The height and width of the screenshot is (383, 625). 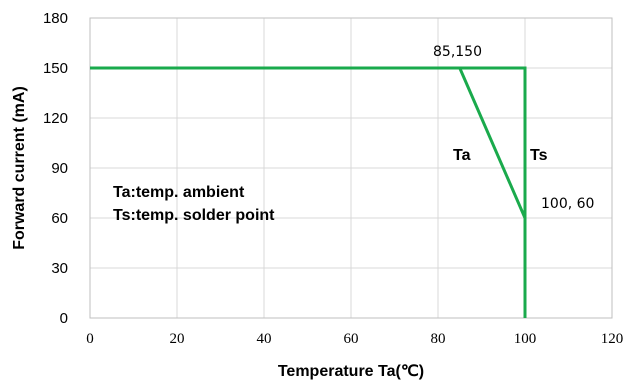 What do you see at coordinates (539, 155) in the screenshot?
I see `series-label-ts: Ts` at bounding box center [539, 155].